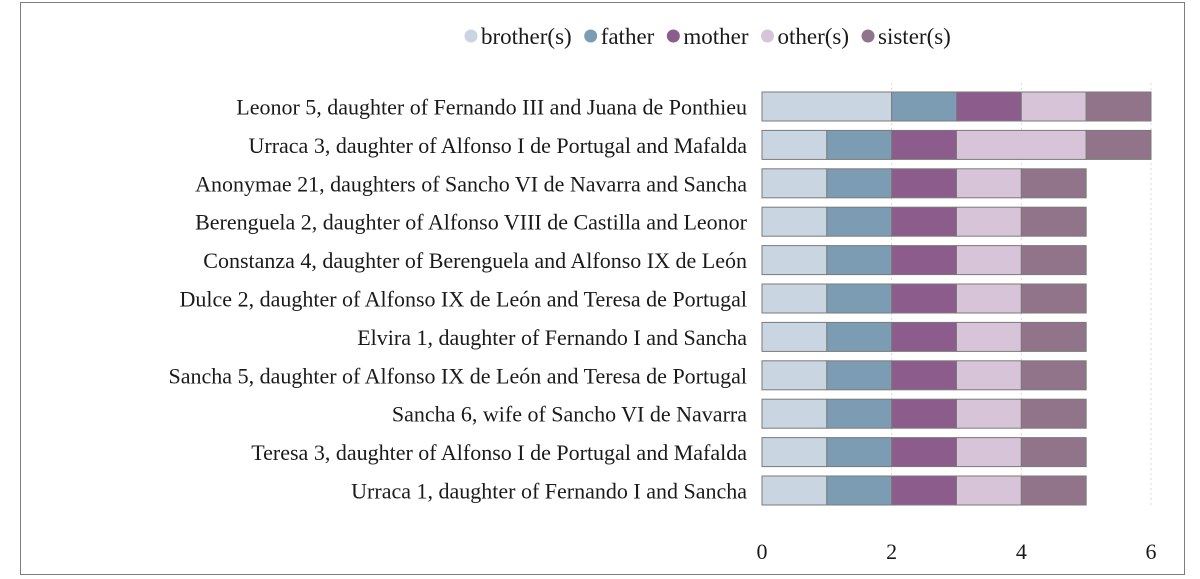  Describe the element at coordinates (957, 551) in the screenshot. I see `x-axis-ticks: 0 2 4 6` at that location.